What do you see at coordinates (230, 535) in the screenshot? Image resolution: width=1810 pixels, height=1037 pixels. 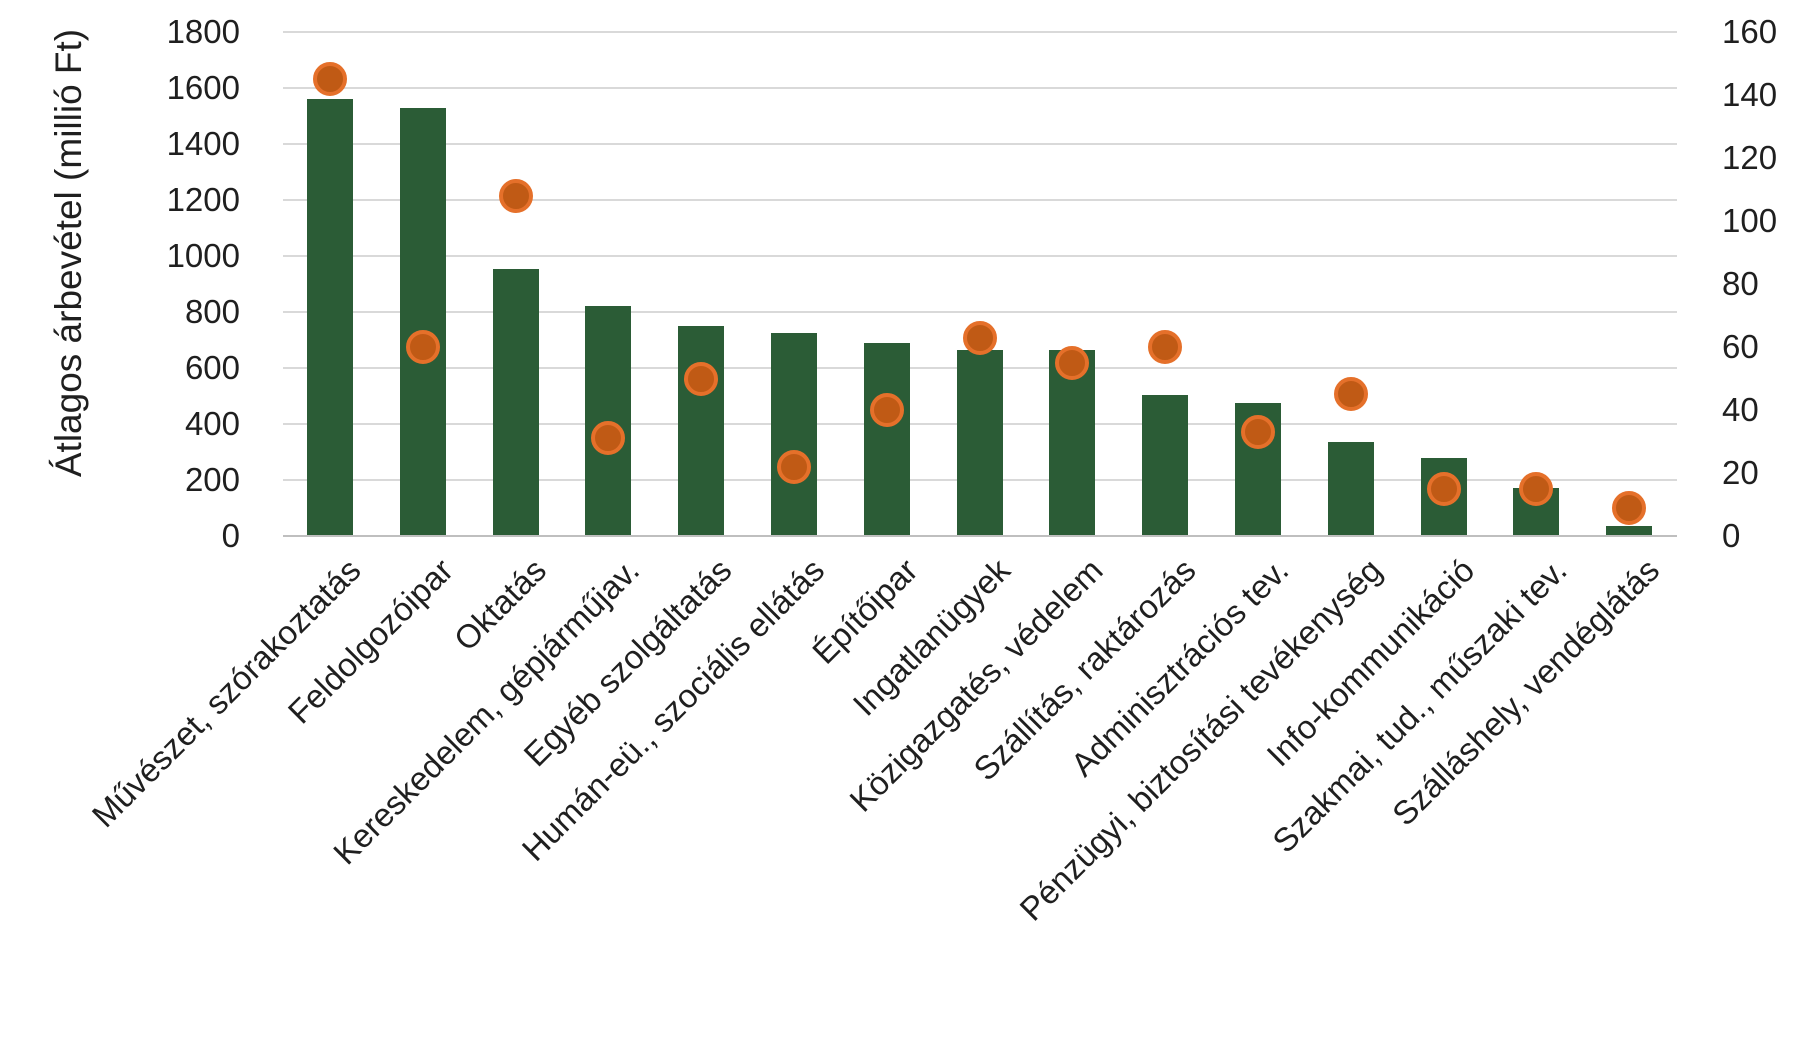 I see `left-axis-tick: 0` at bounding box center [230, 535].